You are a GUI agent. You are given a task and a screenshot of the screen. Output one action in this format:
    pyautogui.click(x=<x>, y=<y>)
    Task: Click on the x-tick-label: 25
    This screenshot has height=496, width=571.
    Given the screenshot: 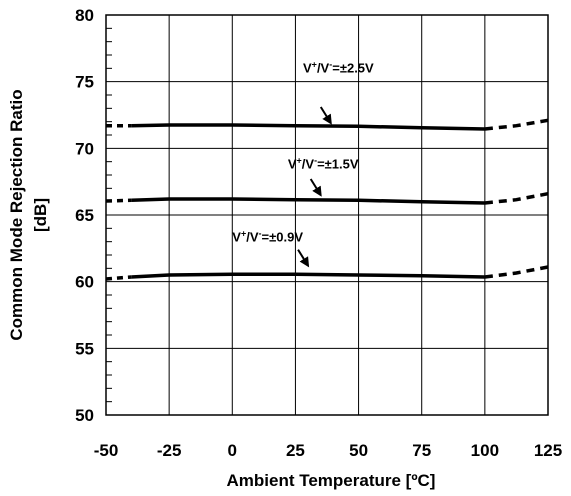 What is the action you would take?
    pyautogui.click(x=295, y=450)
    